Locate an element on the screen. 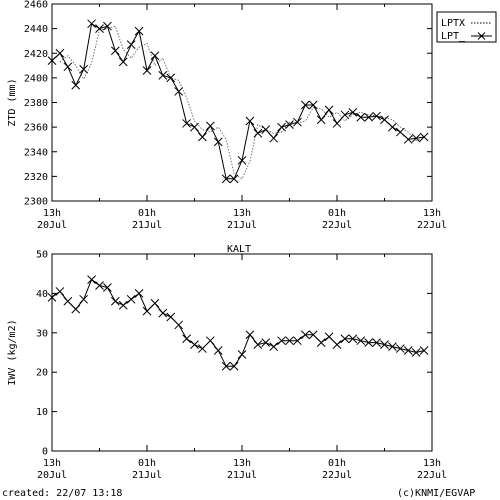 The image size is (500, 500). y-tick-label: 2300 is located at coordinates (36, 202).